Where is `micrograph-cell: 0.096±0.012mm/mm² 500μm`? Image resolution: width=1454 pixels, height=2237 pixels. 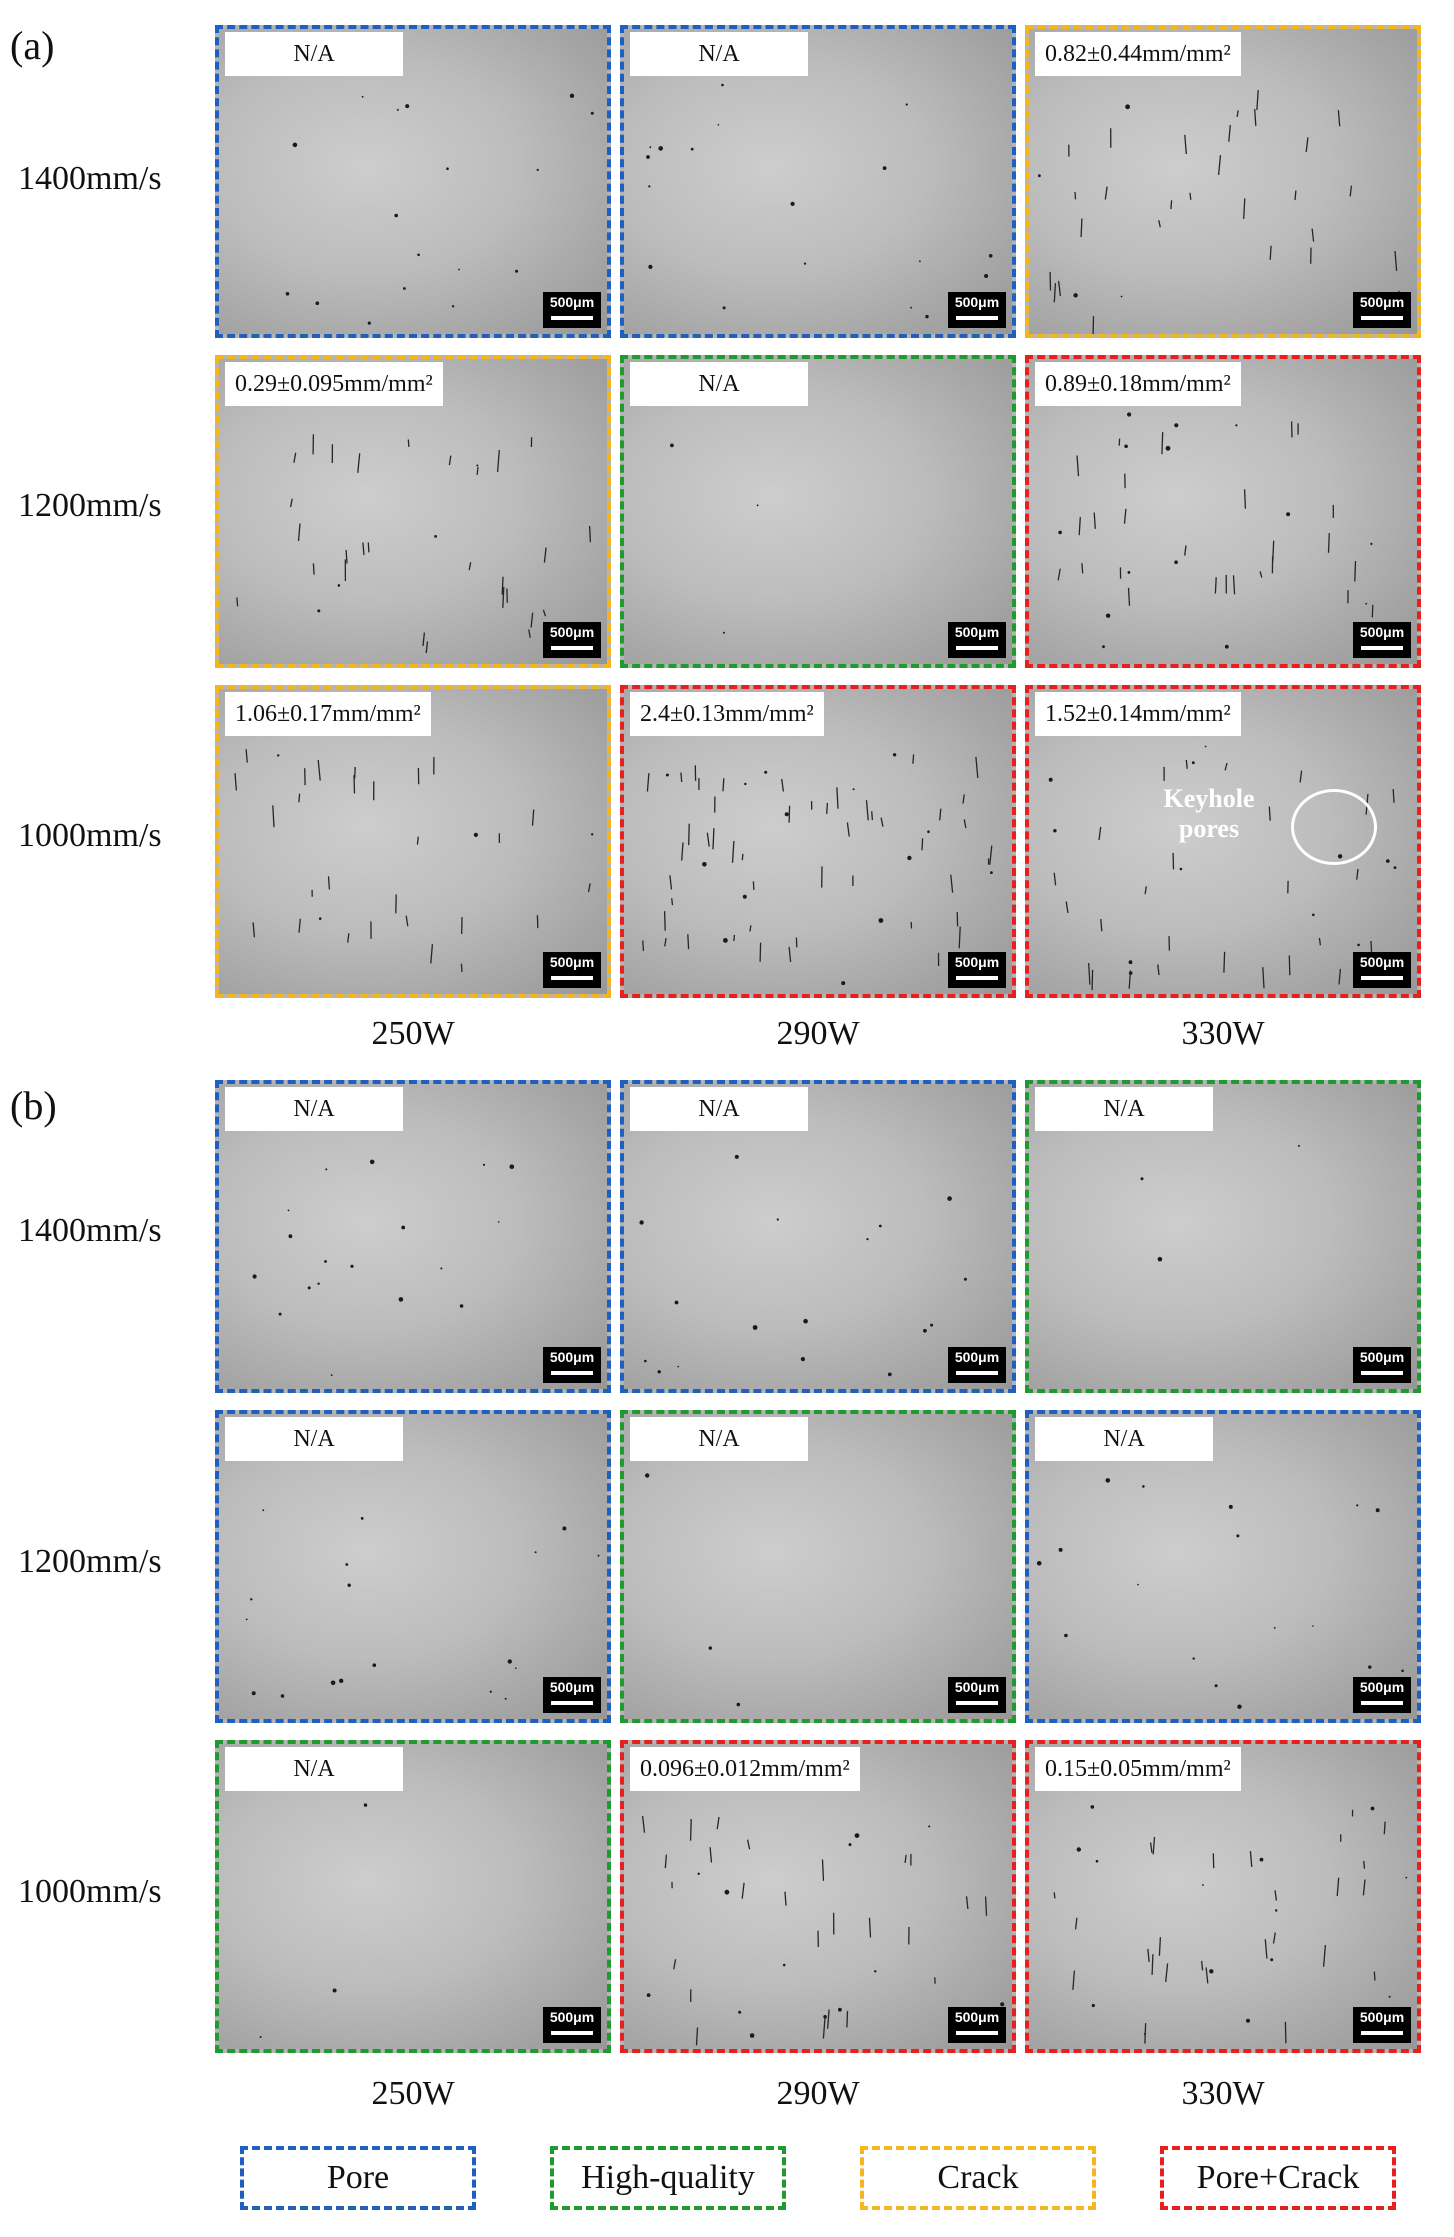
micrograph-cell: 0.096±0.012mm/mm² 500μm is located at coordinates (818, 1896).